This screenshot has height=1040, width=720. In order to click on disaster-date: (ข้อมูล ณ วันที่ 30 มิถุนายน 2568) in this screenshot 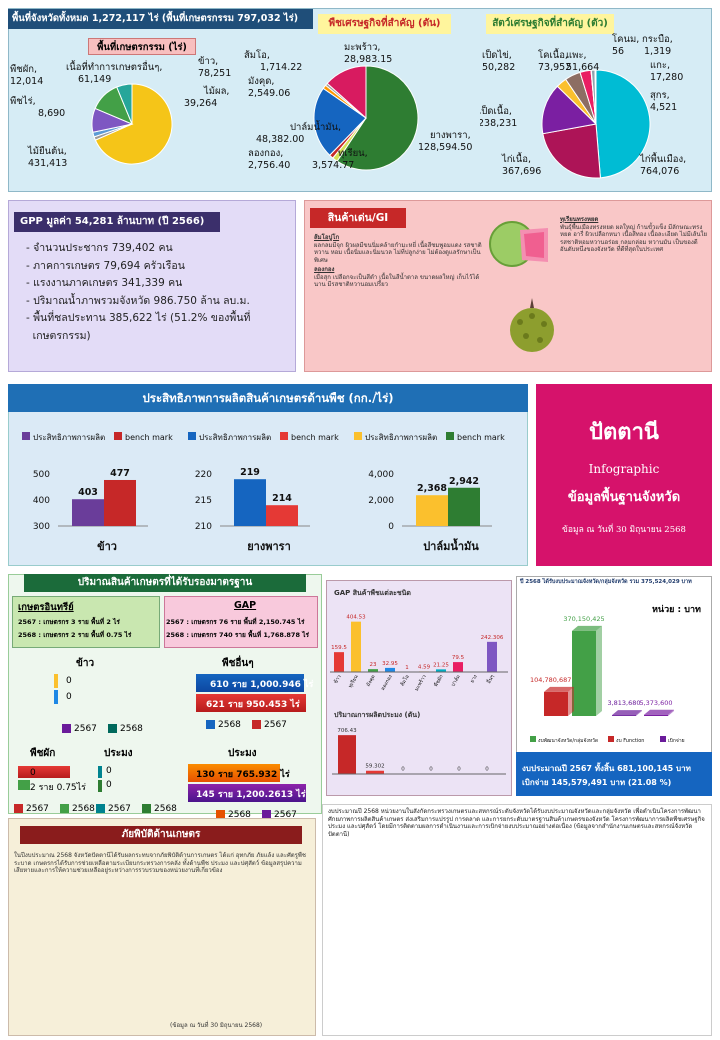, I will do `click(216, 1025)`.